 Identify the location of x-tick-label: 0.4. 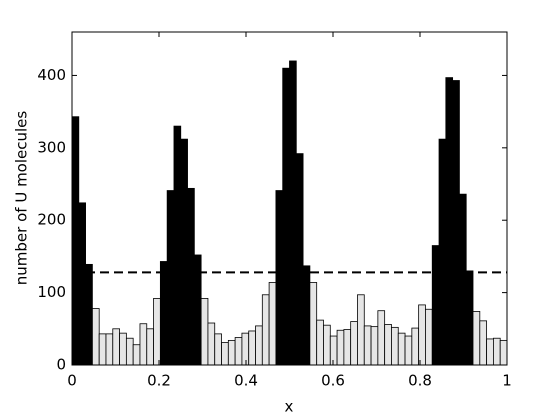
(246, 381).